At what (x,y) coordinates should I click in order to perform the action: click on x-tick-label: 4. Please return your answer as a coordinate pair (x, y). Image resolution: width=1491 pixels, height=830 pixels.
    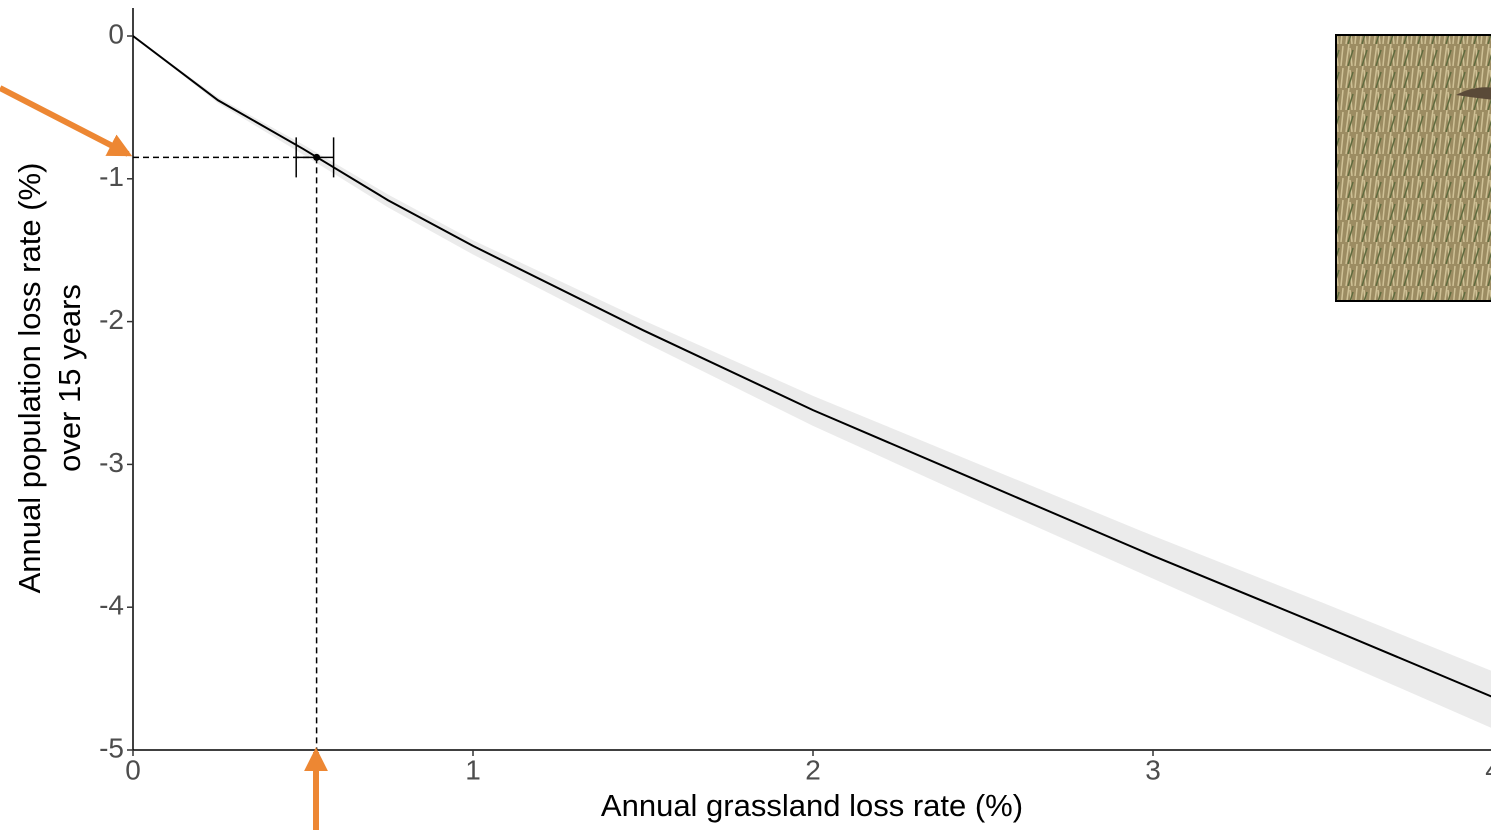
    Looking at the image, I should click on (1488, 769).